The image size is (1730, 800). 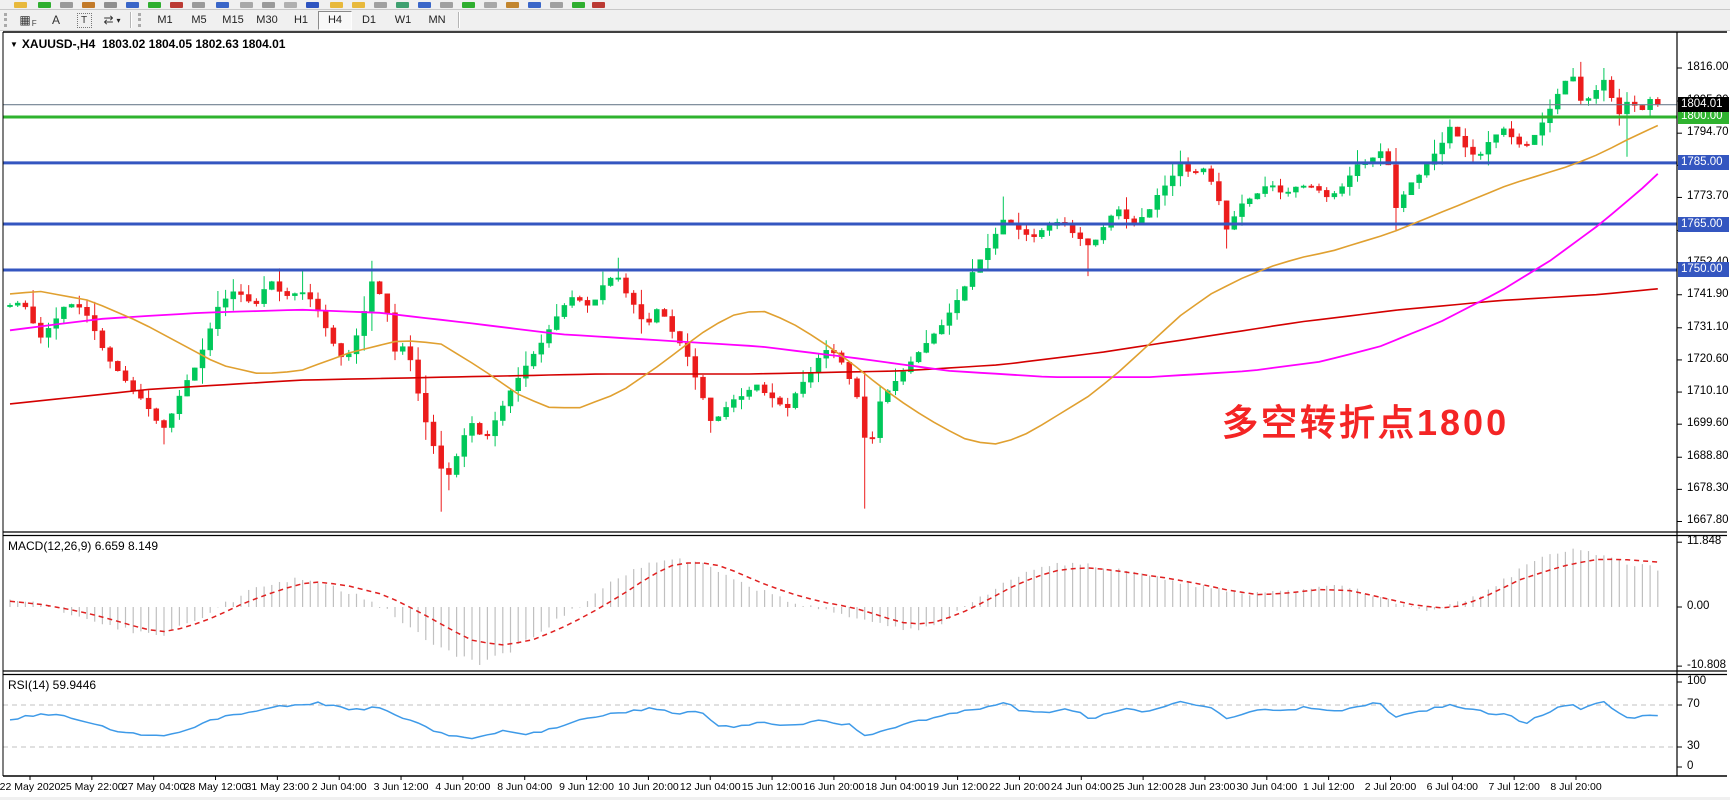 I want to click on label-tool-icon: A, so click(x=55, y=20).